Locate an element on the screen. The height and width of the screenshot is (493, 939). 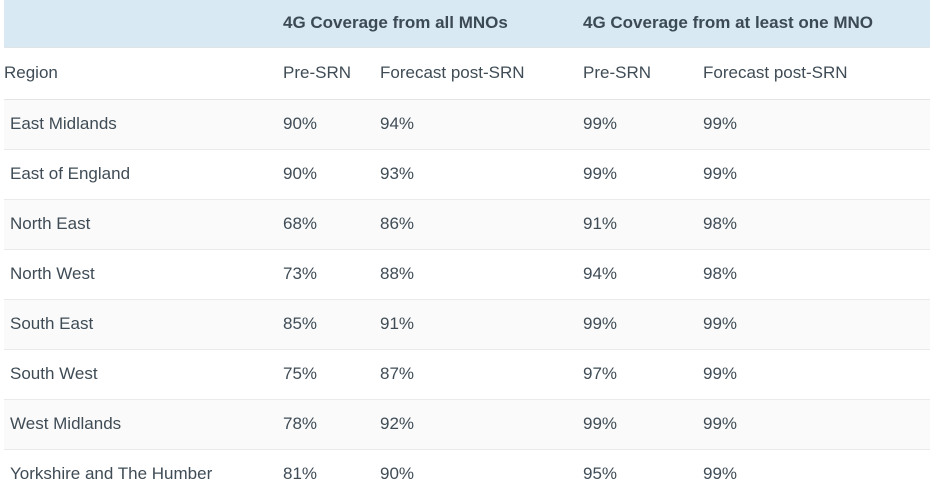
all-mnos-post-srn-cell: 86% is located at coordinates (481, 224).